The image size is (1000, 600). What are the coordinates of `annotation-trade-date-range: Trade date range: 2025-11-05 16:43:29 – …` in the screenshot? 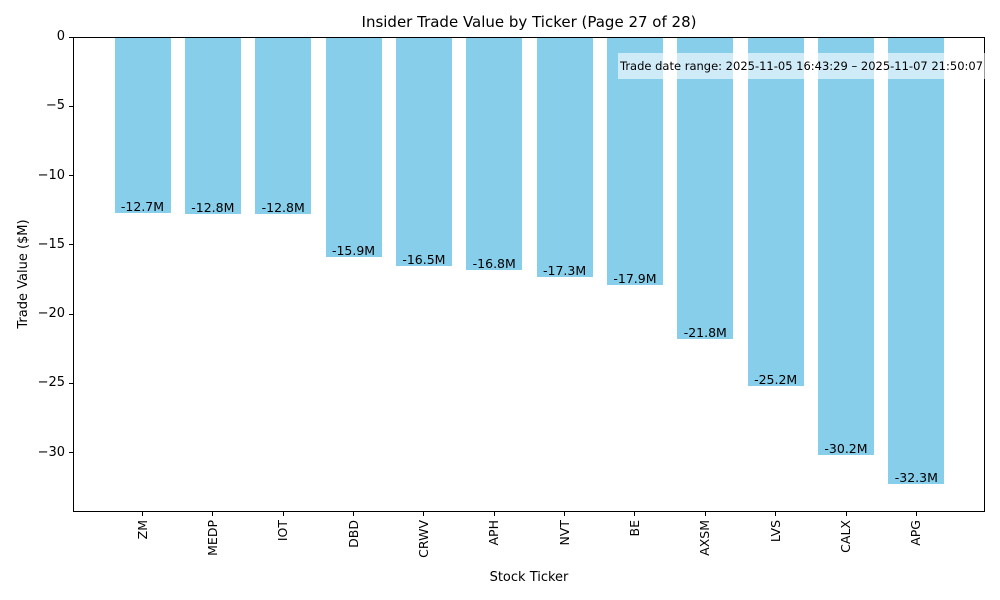 It's located at (801, 66).